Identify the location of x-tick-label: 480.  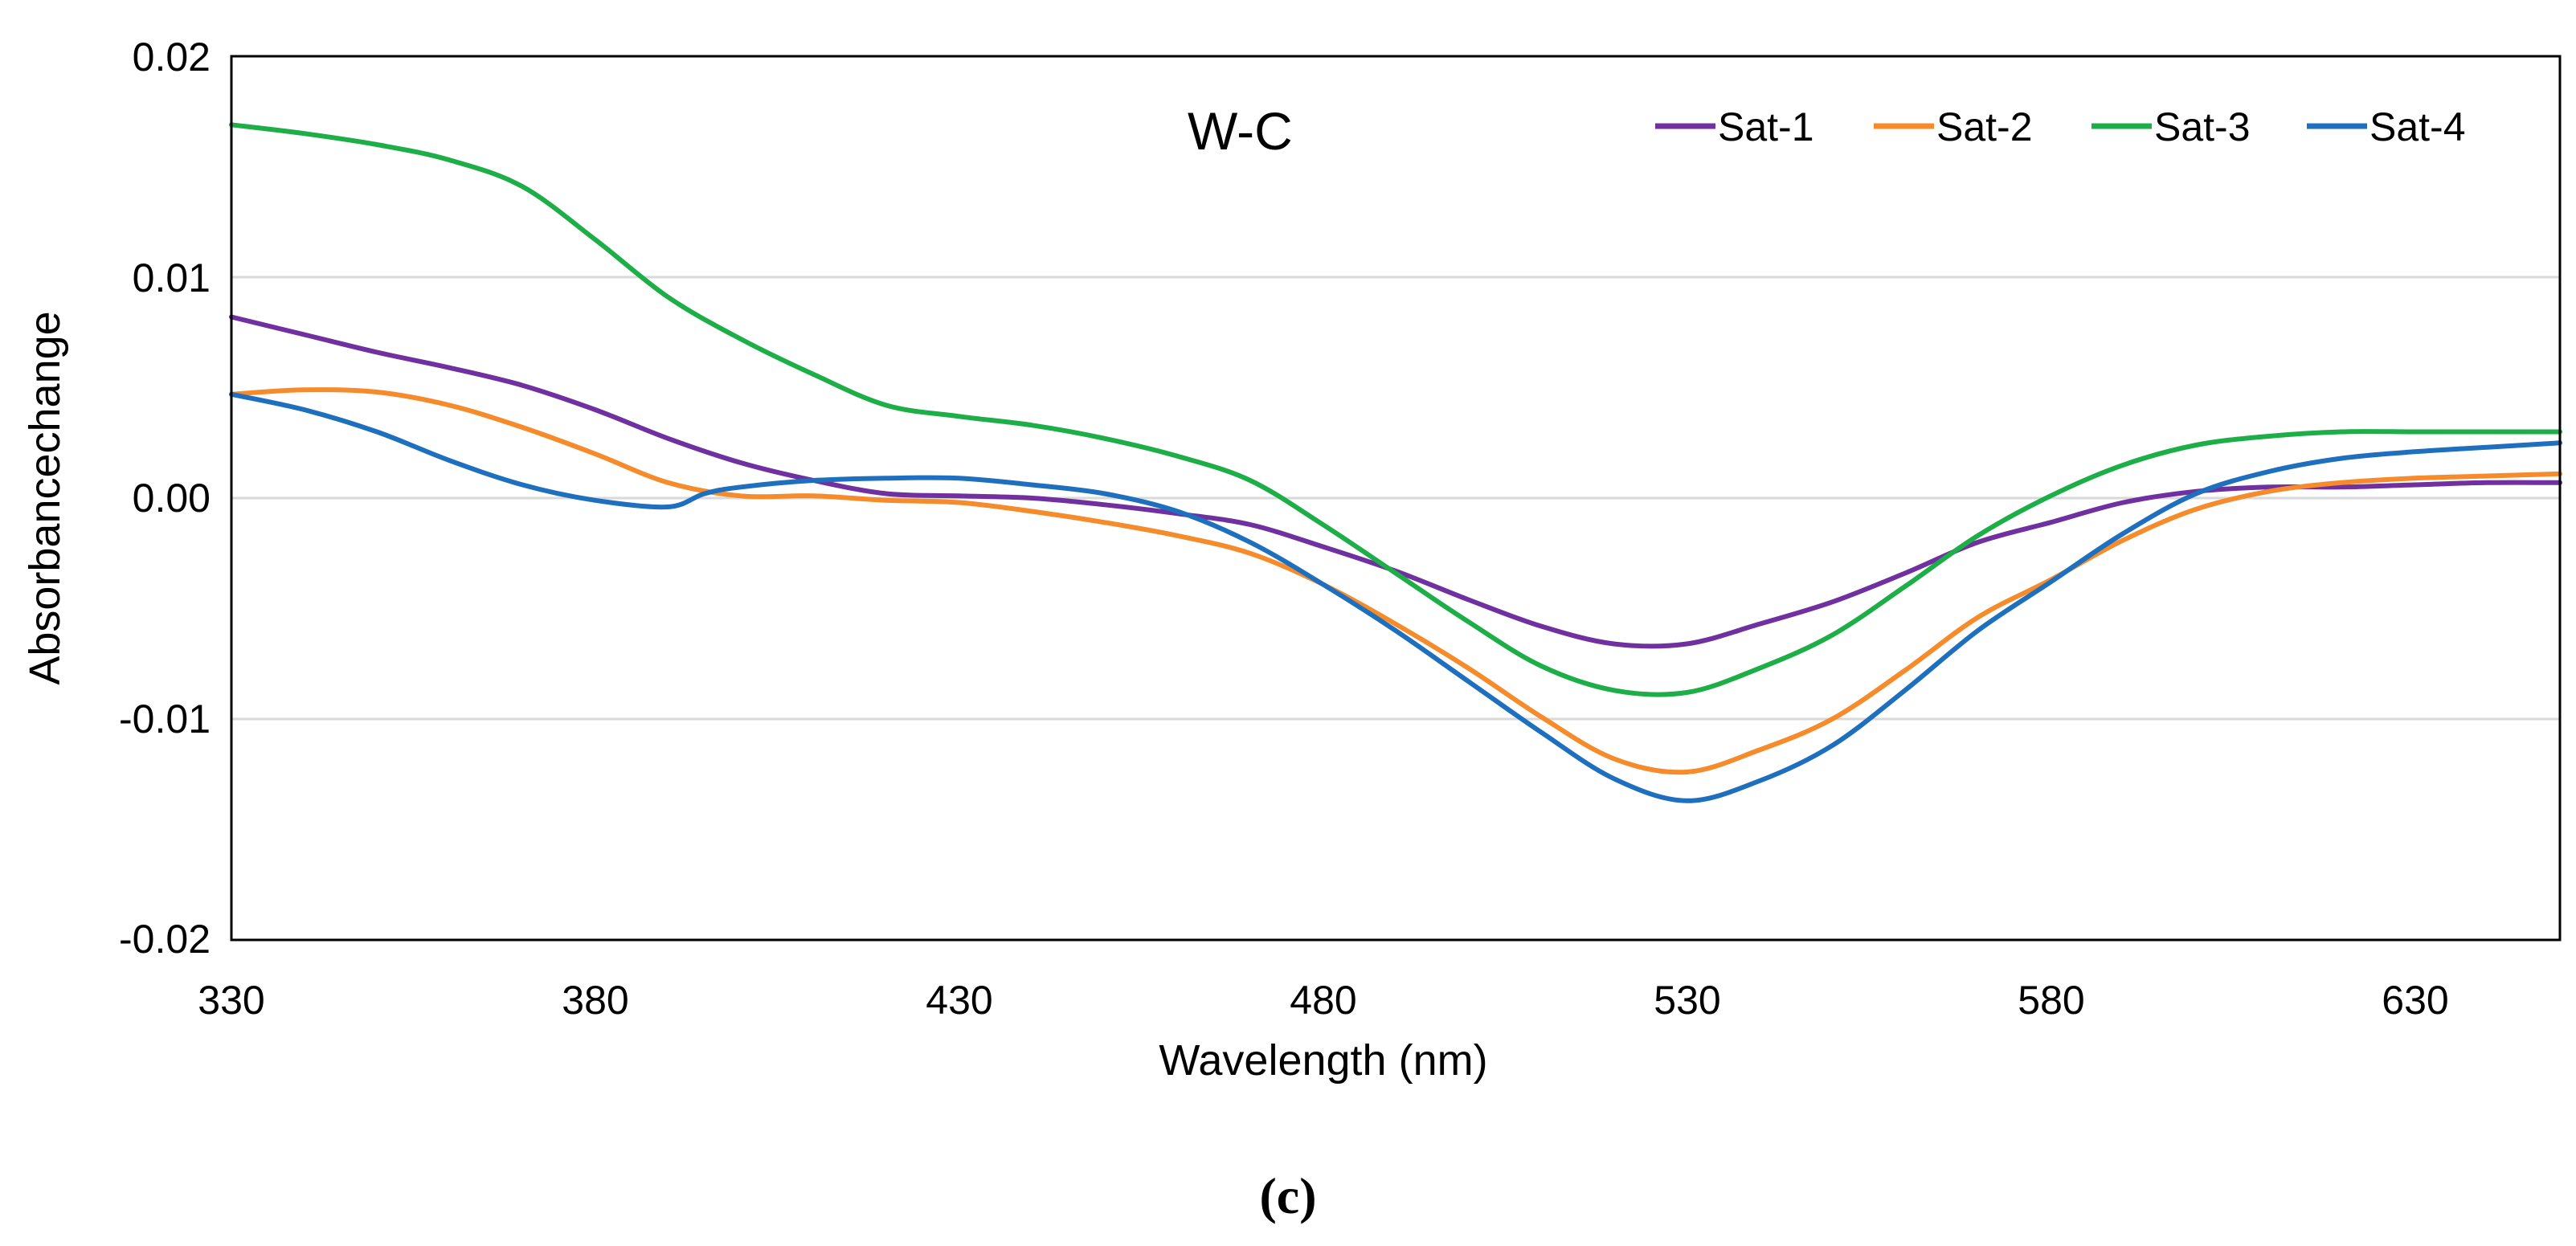
(1323, 1000).